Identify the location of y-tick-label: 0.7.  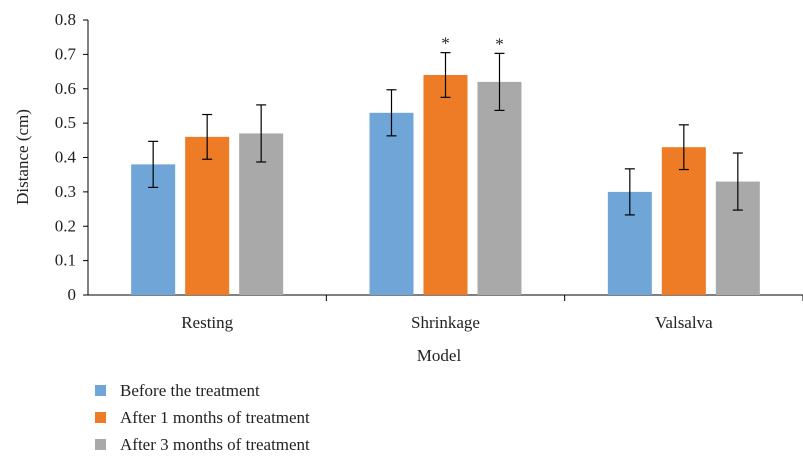
(66, 53).